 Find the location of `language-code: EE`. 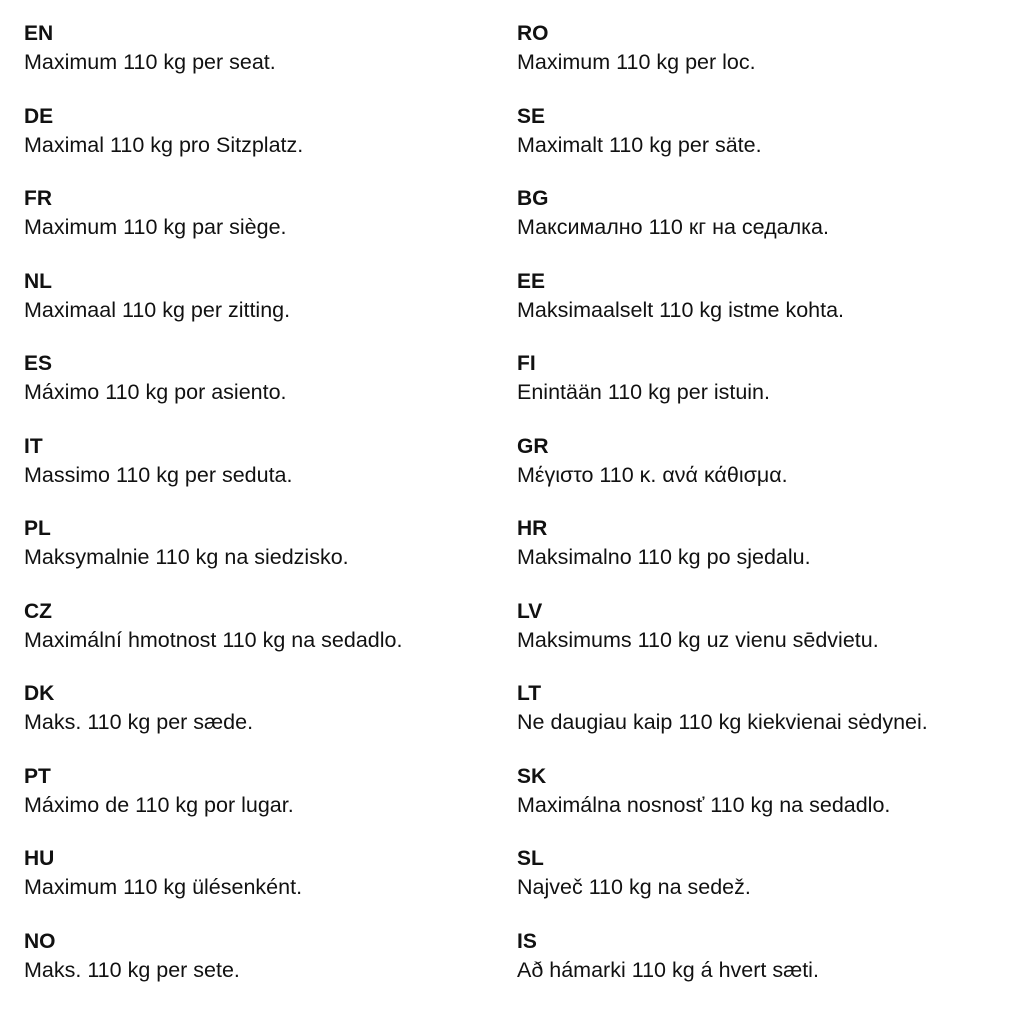

language-code: EE is located at coordinates (531, 281).